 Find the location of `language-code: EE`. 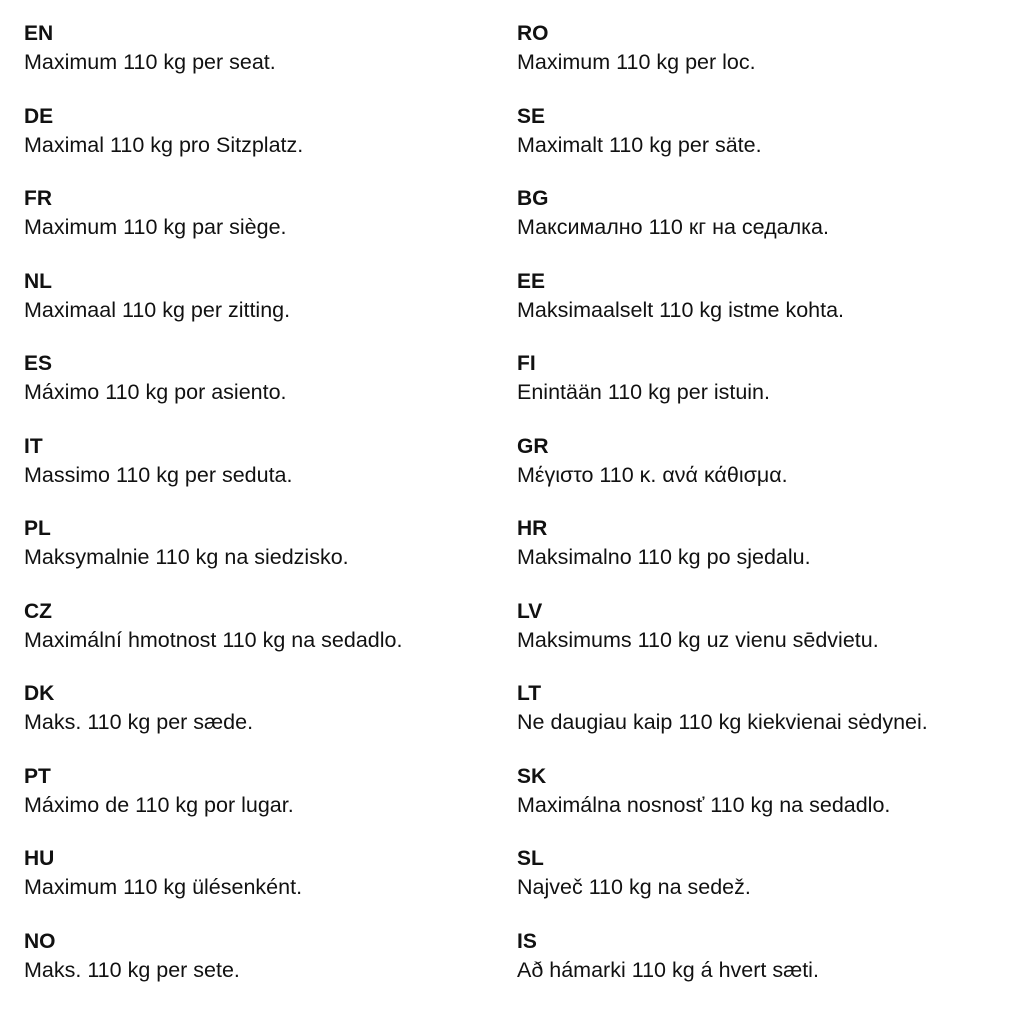

language-code: EE is located at coordinates (531, 281).